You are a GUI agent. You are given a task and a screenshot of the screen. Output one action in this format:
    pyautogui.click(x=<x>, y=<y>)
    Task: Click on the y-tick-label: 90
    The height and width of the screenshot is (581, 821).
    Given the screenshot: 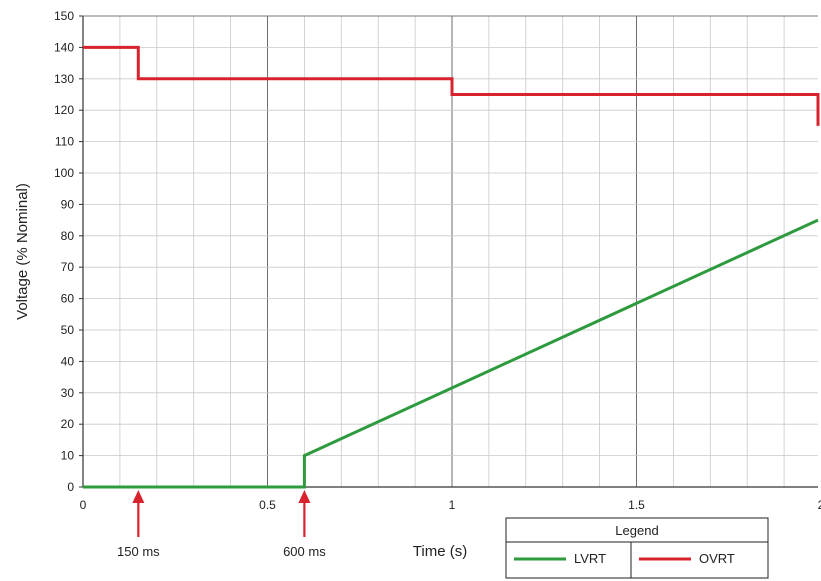 What is the action you would take?
    pyautogui.click(x=68, y=204)
    